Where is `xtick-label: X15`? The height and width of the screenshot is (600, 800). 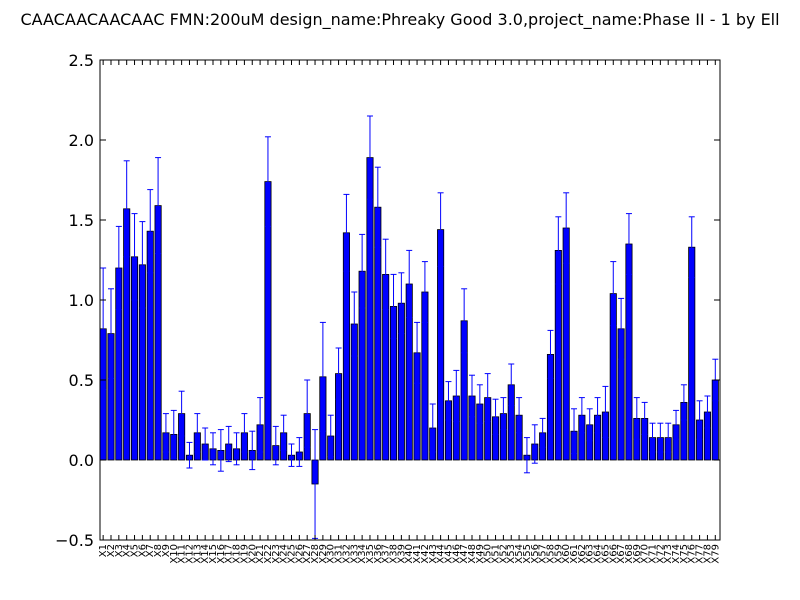 xtick-label: X15 is located at coordinates (213, 554).